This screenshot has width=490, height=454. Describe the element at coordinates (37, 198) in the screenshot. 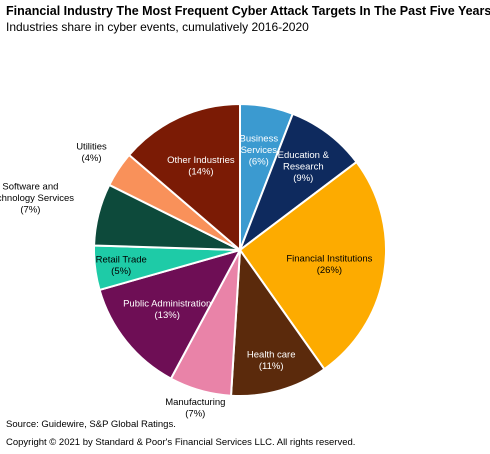

I see `slice-label-software-and-technology-services: Software andTechnology Services(7%)` at that location.